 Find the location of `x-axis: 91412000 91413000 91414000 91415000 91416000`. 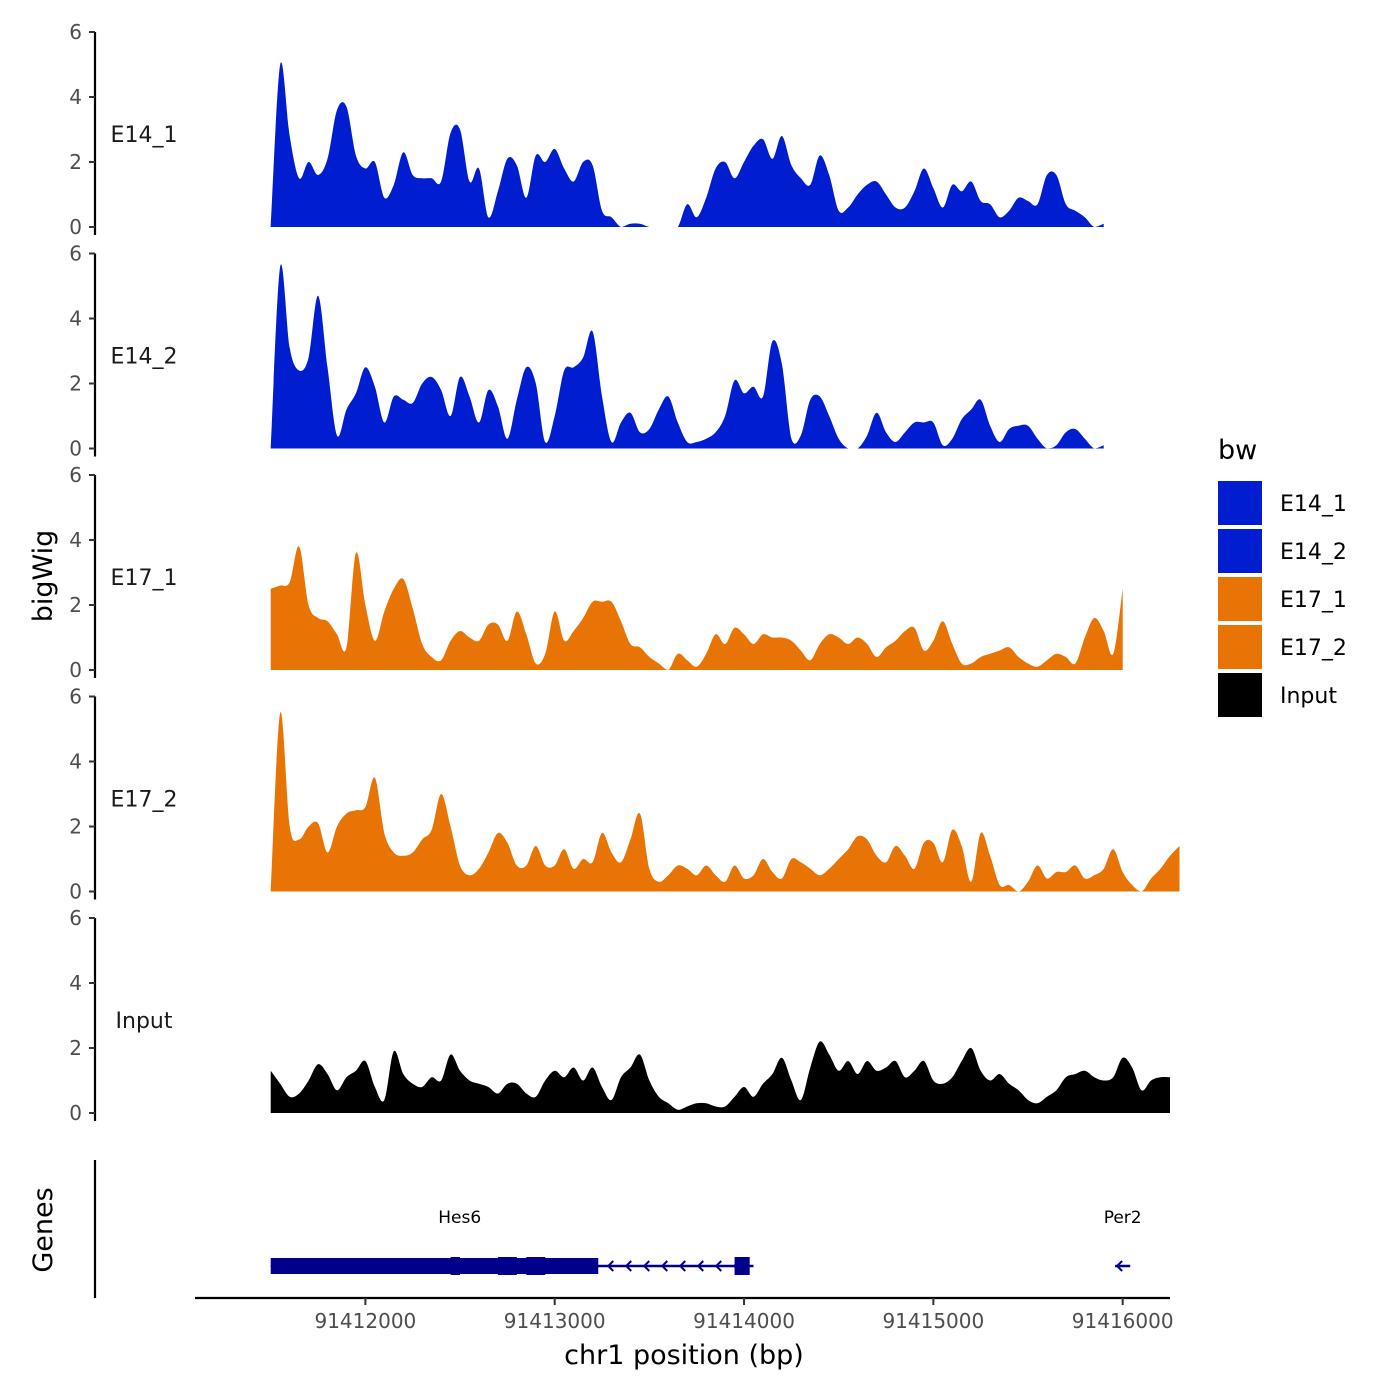

x-axis: 91412000 91413000 91414000 91415000 91416000 is located at coordinates (684, 1314).